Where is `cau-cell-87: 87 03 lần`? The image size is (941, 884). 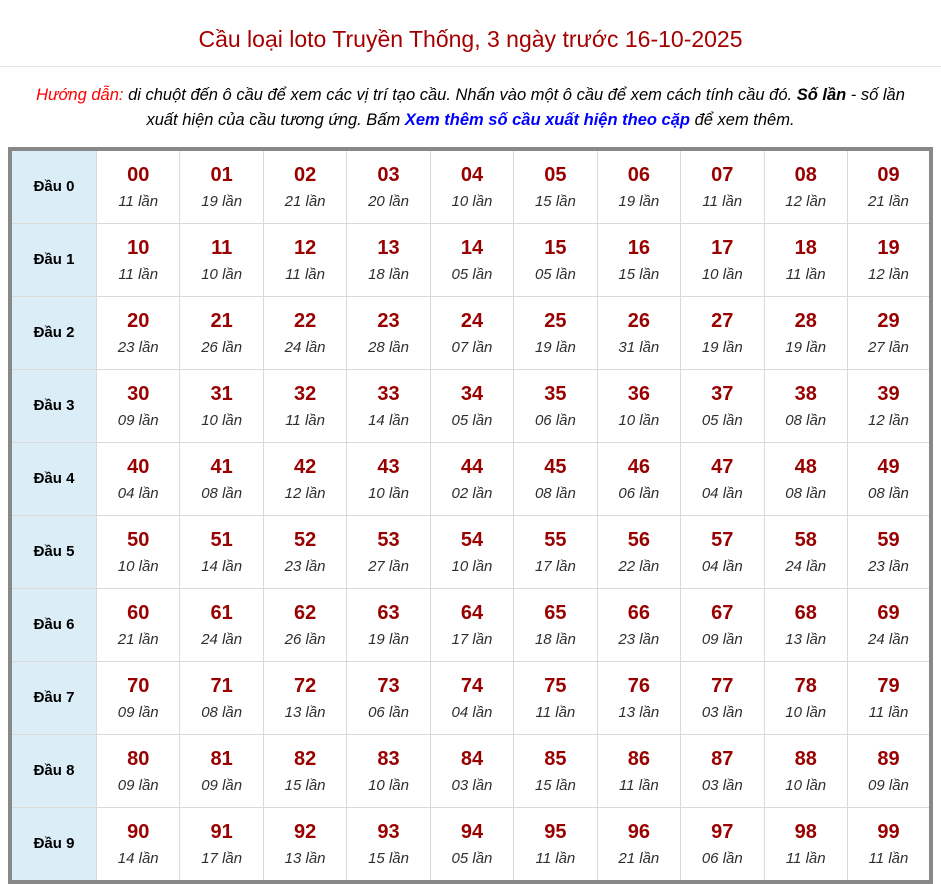 cau-cell-87: 87 03 lần is located at coordinates (722, 770).